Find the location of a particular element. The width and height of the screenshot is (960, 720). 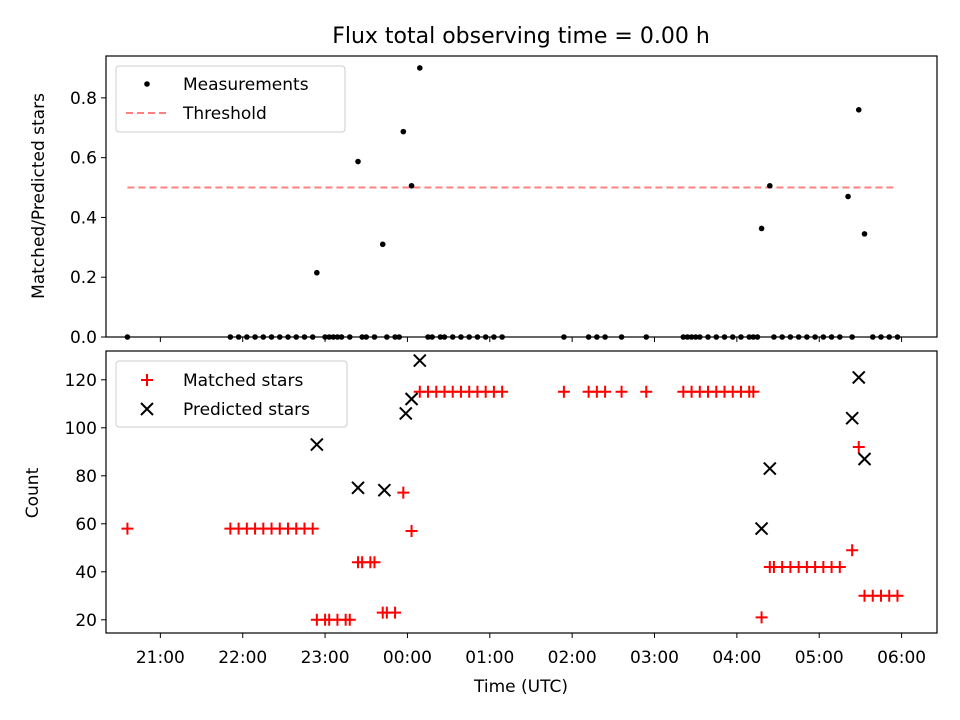

legend-label-threshold: Threshold is located at coordinates (224, 114).